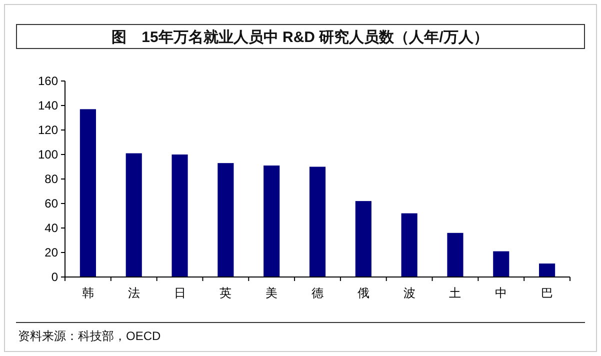 The height and width of the screenshot is (356, 601). I want to click on chart-title: 图 15年万名就业人员中 R&D 研究人员数（人年/万人）, so click(300, 37).